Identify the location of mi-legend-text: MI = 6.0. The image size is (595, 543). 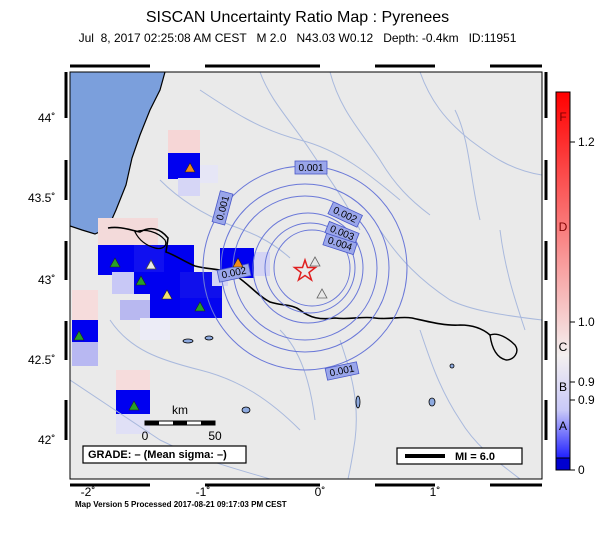
(475, 457).